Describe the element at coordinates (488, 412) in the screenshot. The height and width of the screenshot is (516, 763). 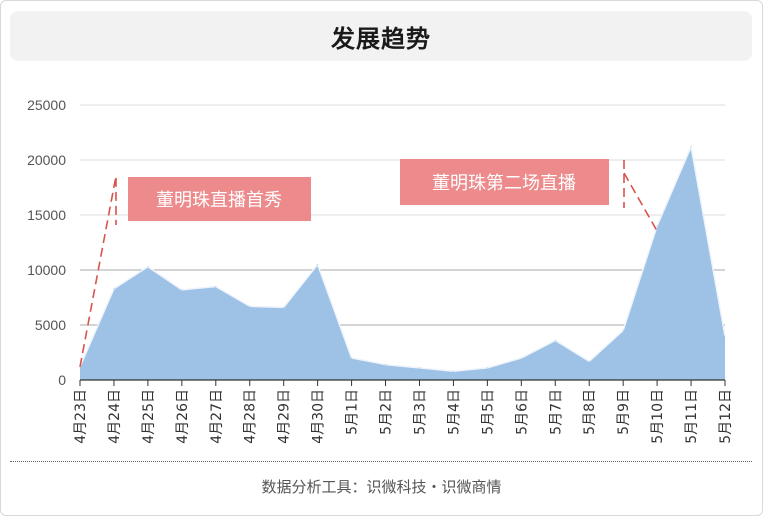
I see `x-tick-label: 5月5日` at that location.